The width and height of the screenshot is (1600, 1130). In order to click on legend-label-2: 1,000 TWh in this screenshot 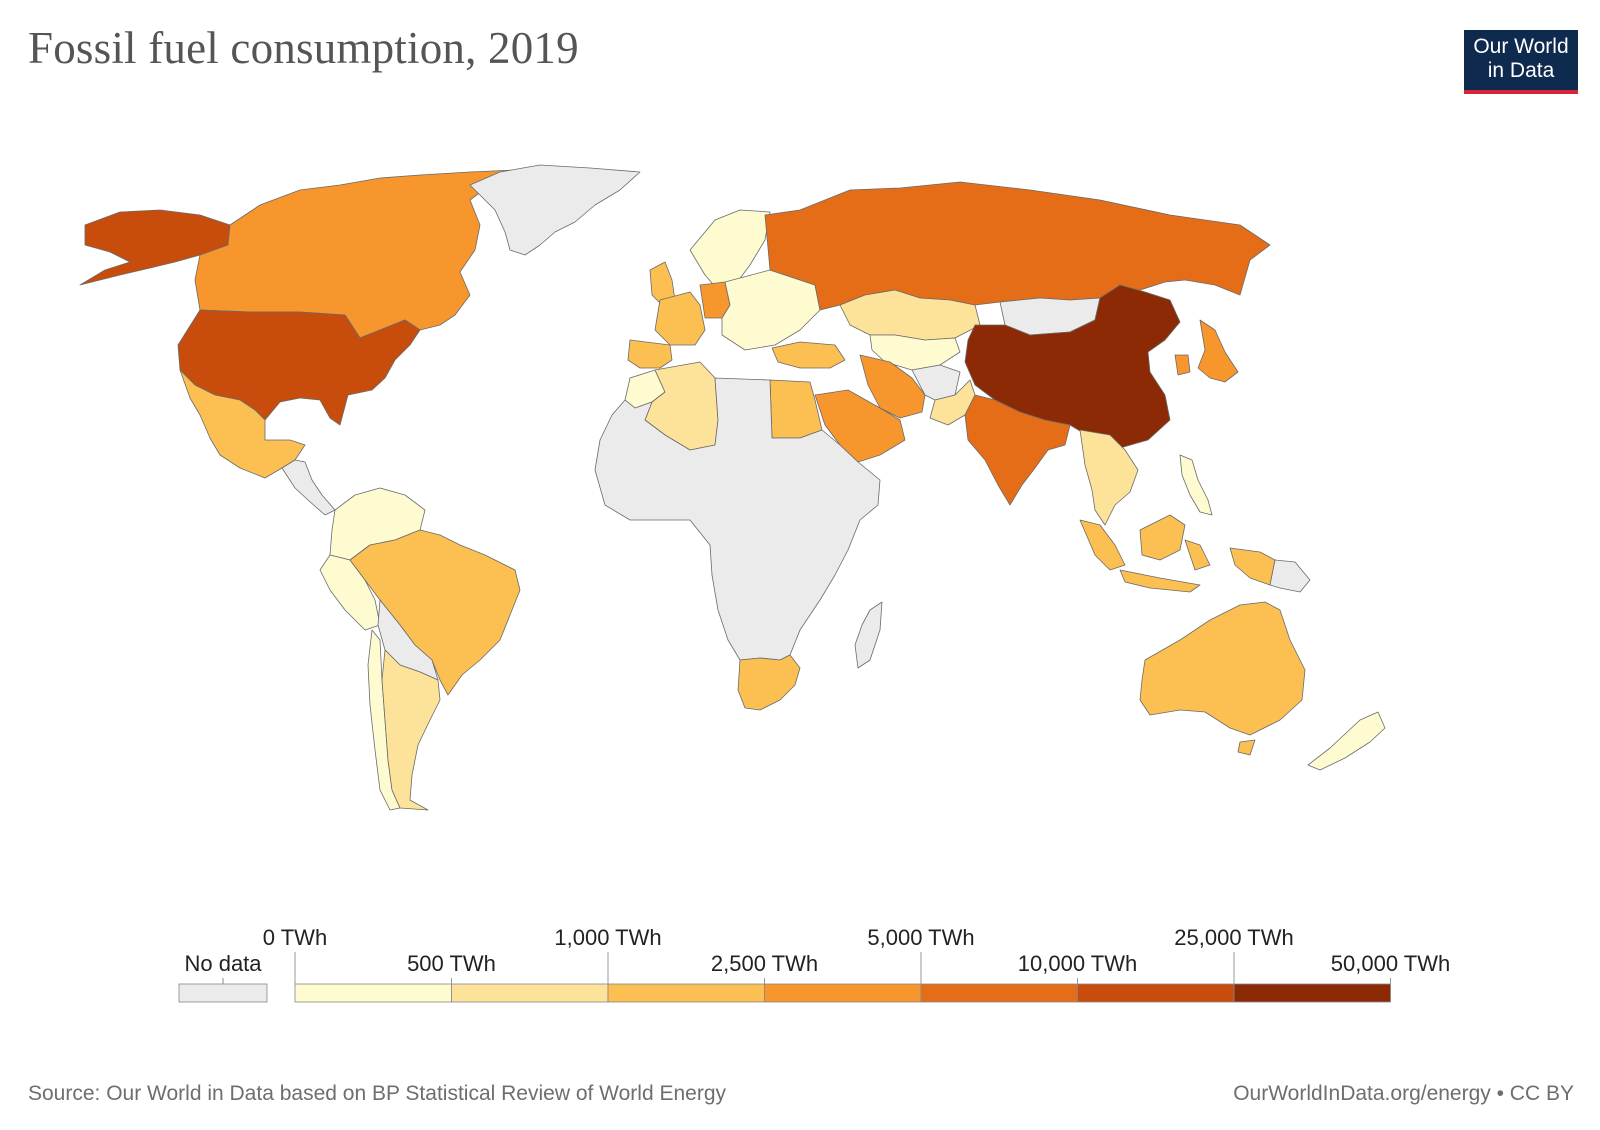, I will do `click(607, 937)`.